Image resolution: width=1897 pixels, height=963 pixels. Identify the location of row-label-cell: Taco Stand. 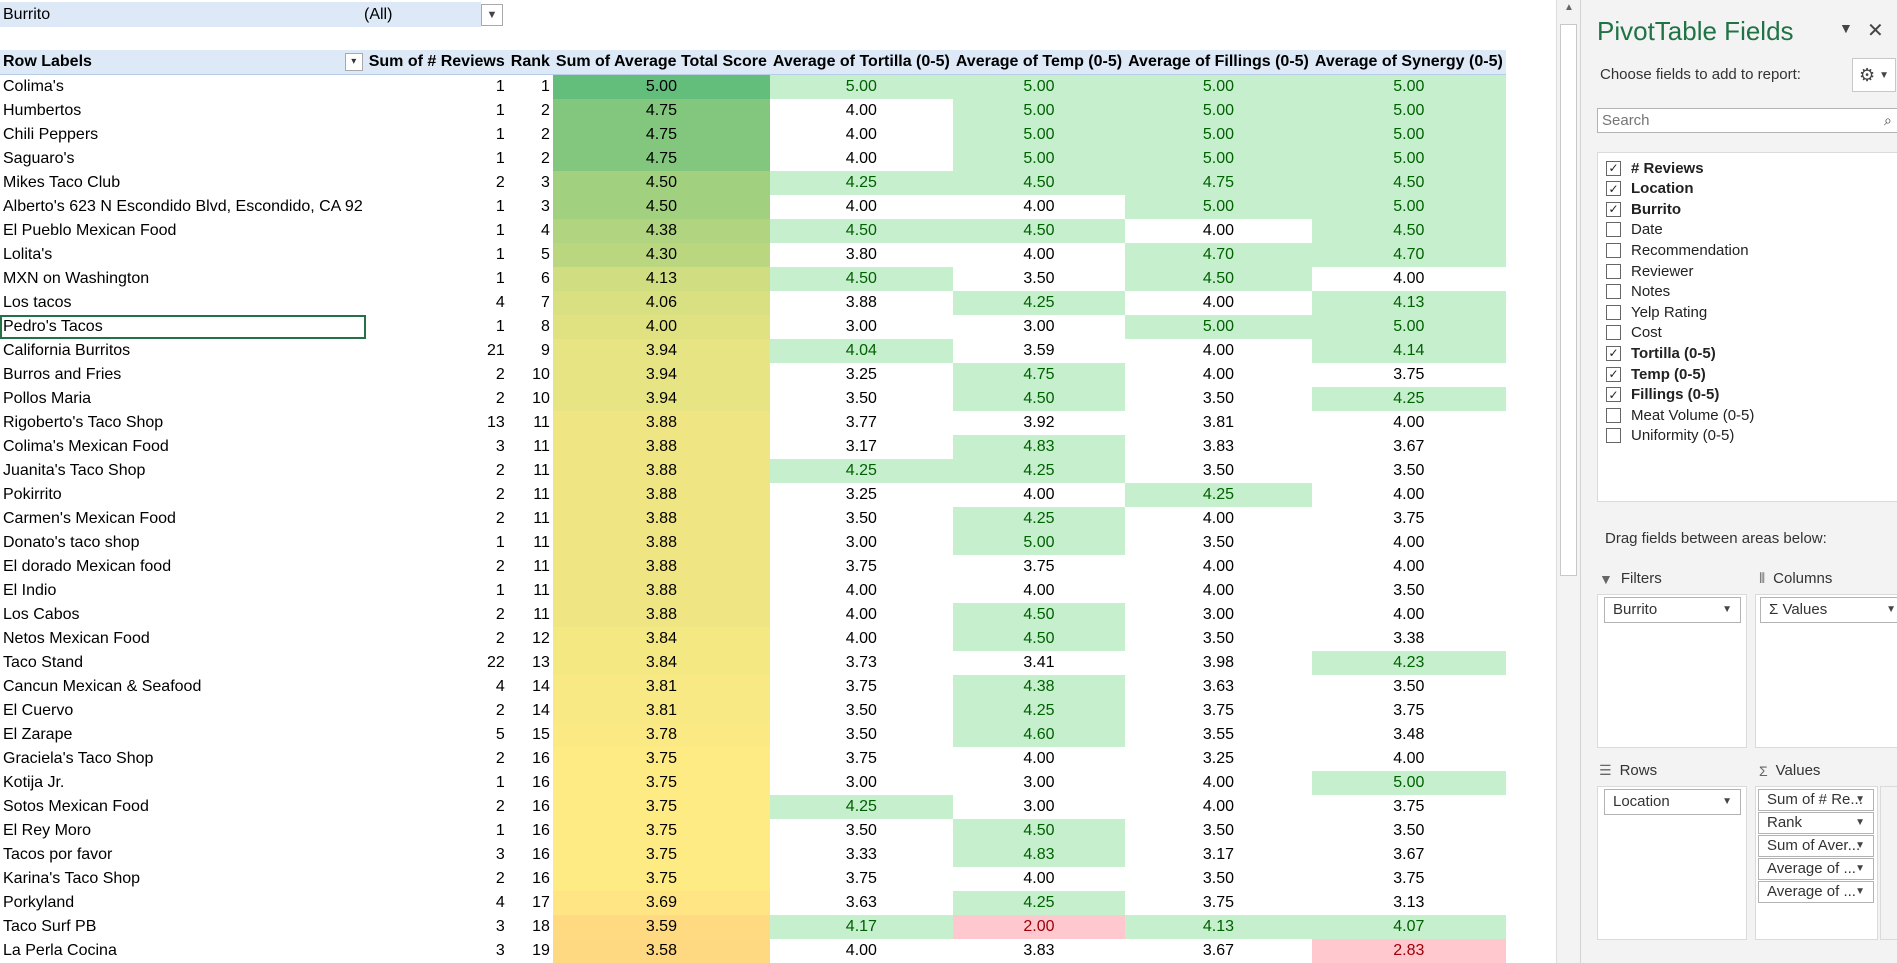
(43, 662).